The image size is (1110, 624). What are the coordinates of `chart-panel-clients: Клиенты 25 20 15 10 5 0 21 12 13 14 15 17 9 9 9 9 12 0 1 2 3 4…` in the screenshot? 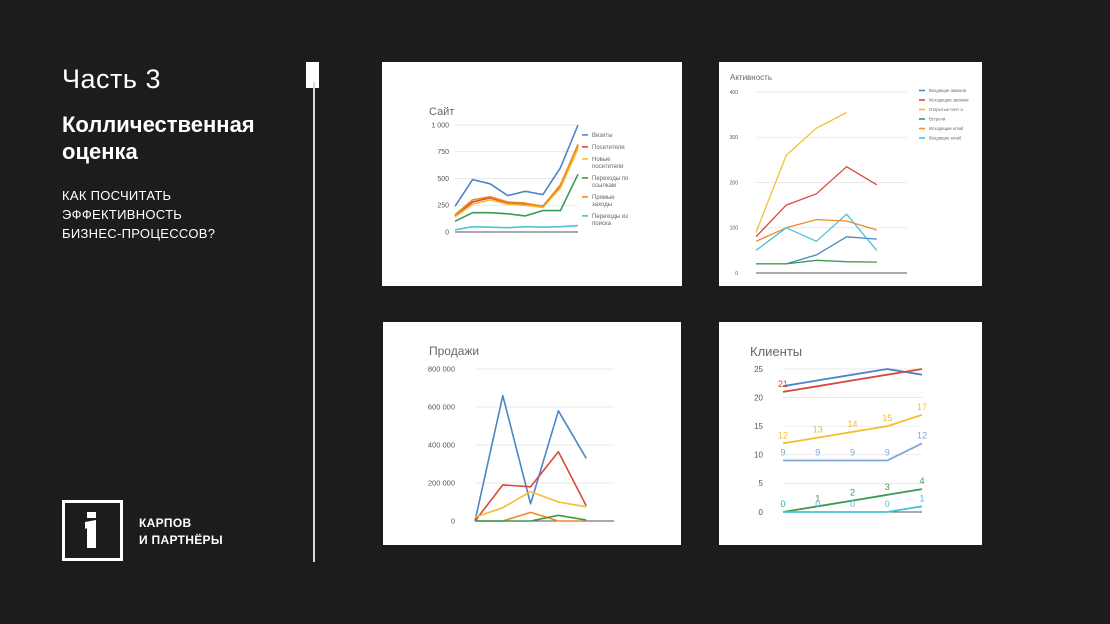 It's located at (850, 433).